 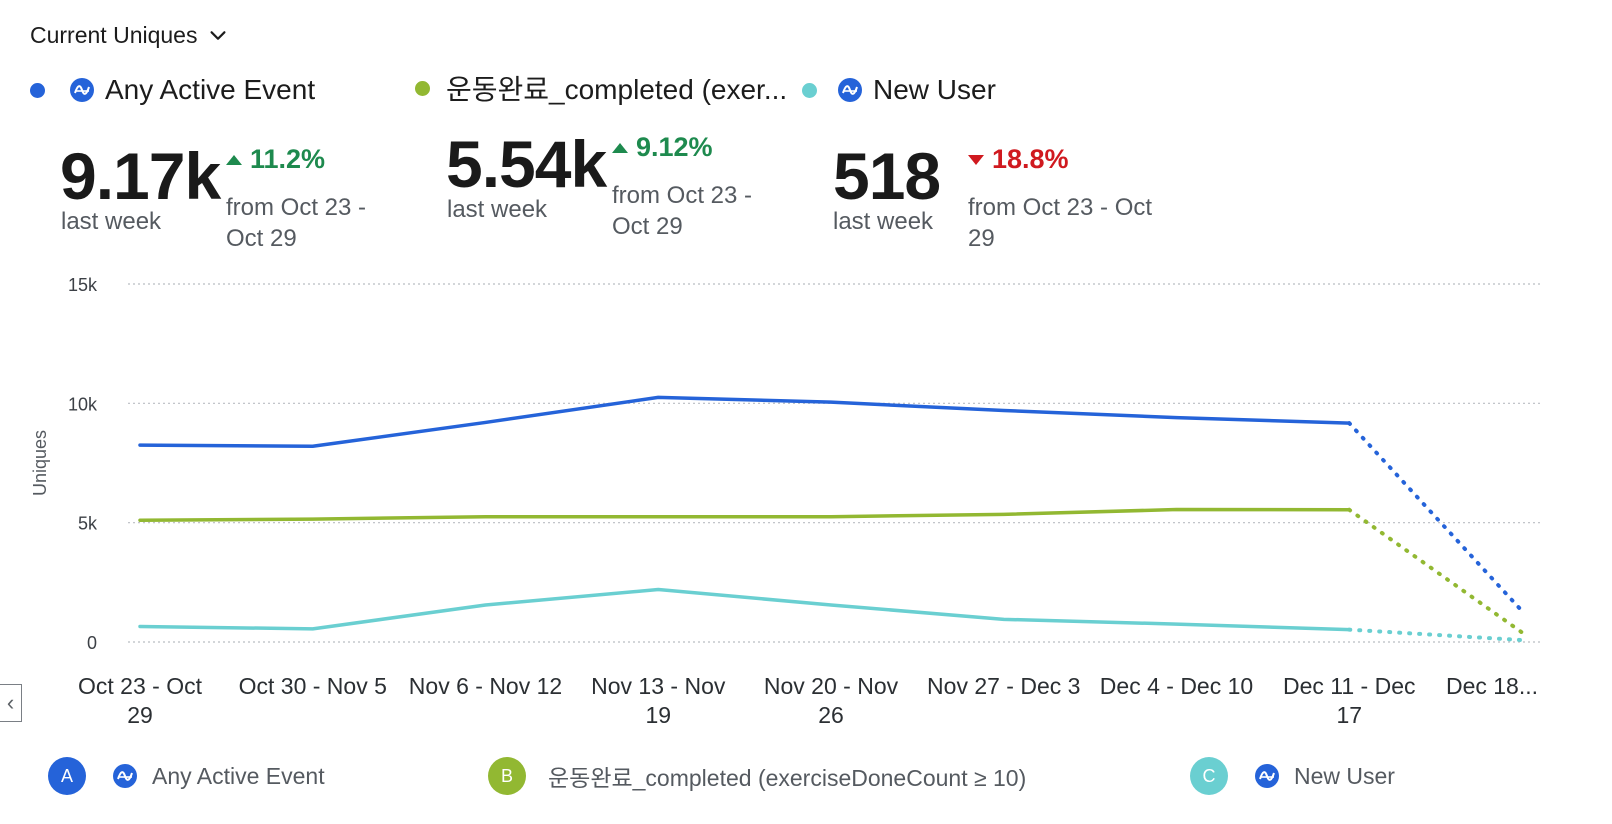 What do you see at coordinates (238, 775) in the screenshot?
I see `bottom-legend-label: Any Active Event` at bounding box center [238, 775].